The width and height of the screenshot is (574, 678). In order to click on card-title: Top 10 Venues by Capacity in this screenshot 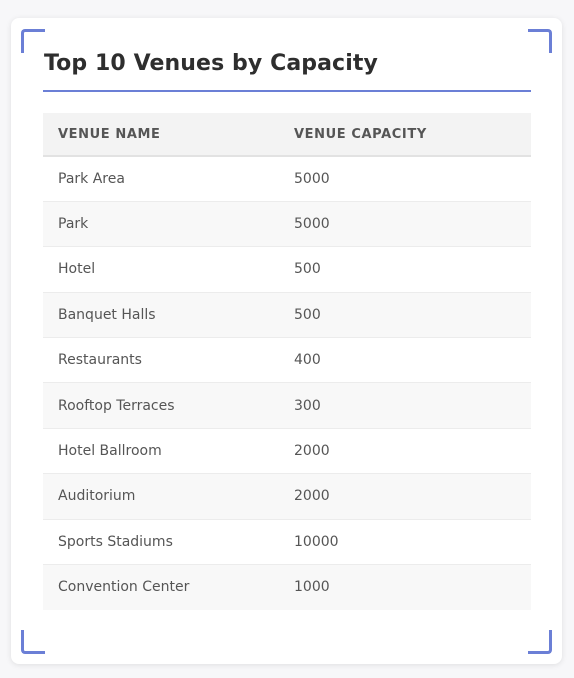, I will do `click(211, 63)`.